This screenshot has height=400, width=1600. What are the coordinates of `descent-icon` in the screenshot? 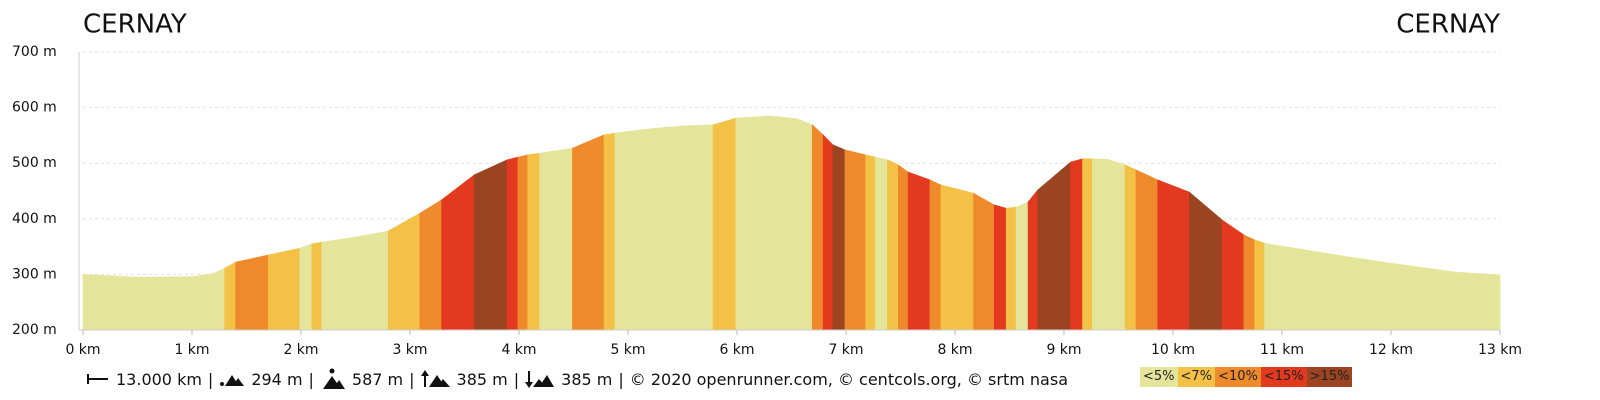 It's located at (540, 379).